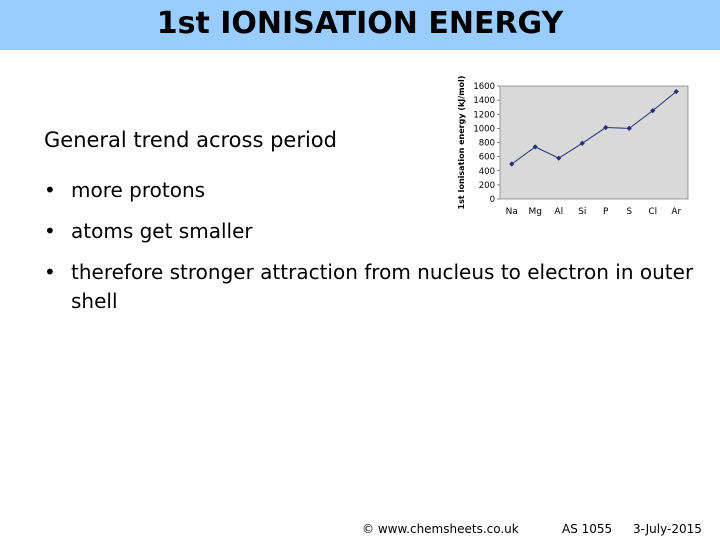 The image size is (720, 540). What do you see at coordinates (484, 101) in the screenshot?
I see `y-tick-label: 1400` at bounding box center [484, 101].